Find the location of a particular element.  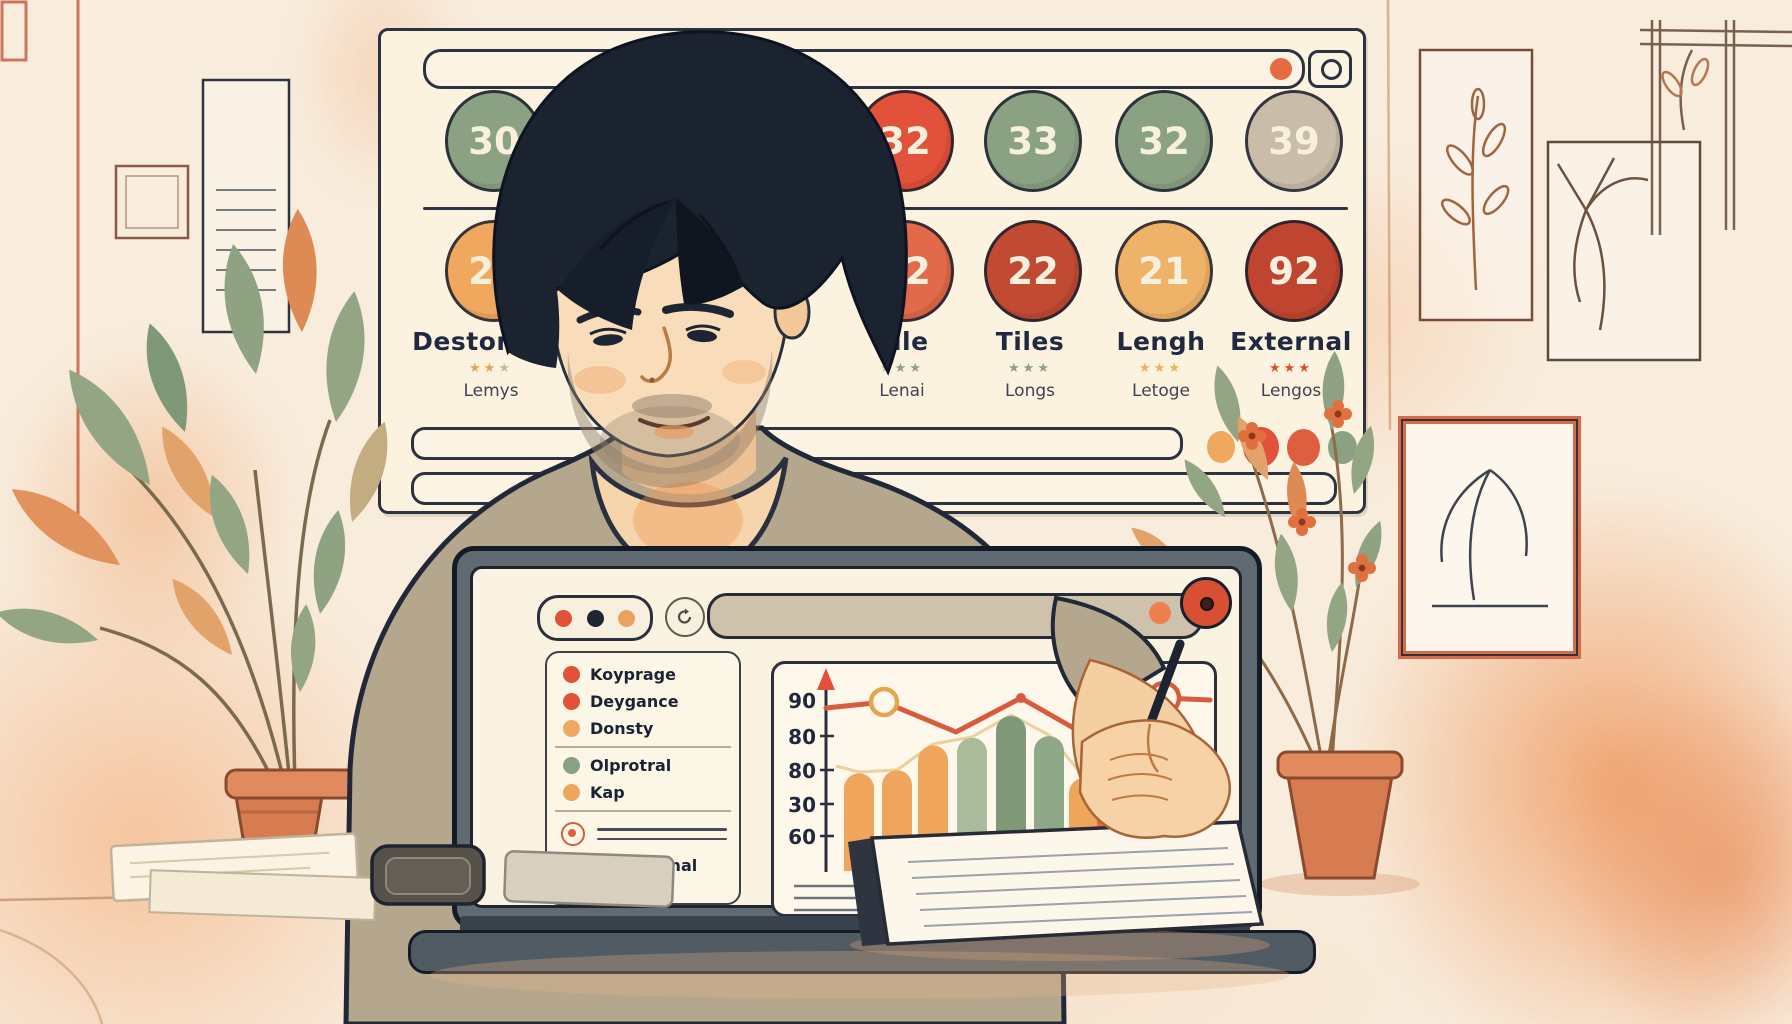

sidebar-item-olprotral: Olprotral is located at coordinates (643, 765).